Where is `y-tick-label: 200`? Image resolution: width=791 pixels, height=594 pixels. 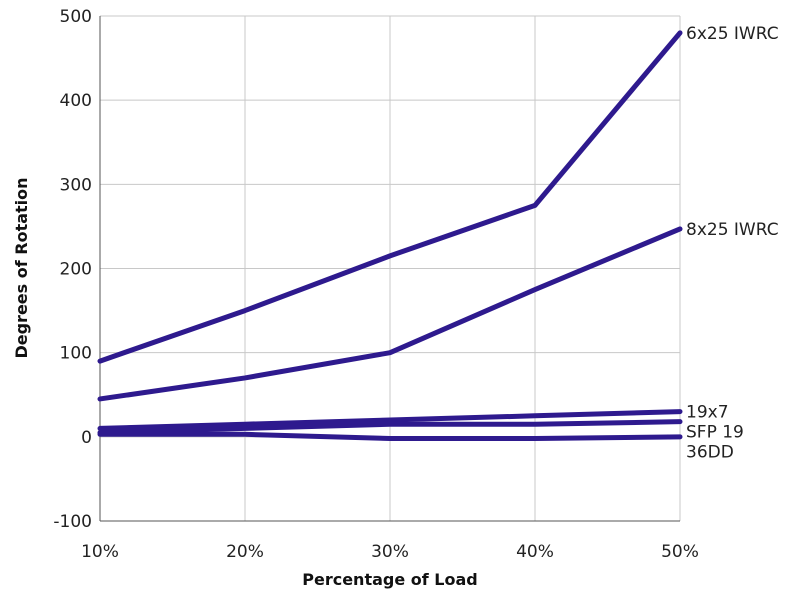
y-tick-label: 200 is located at coordinates (76, 270).